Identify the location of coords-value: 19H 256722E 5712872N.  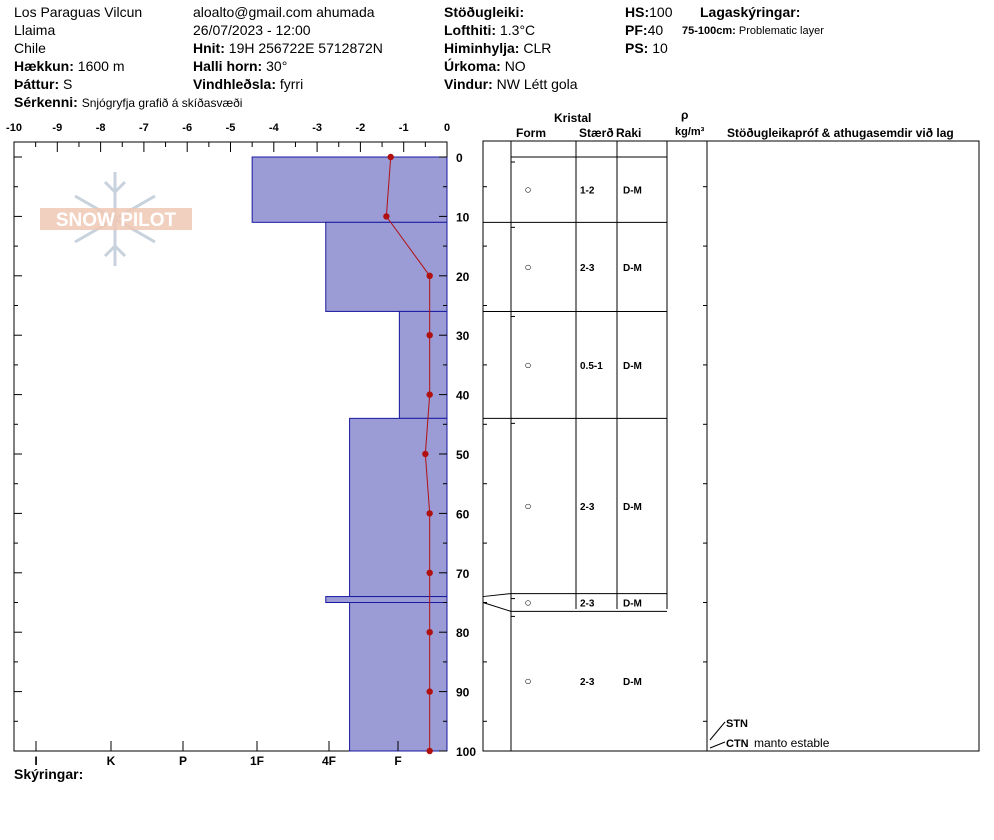
(305, 48).